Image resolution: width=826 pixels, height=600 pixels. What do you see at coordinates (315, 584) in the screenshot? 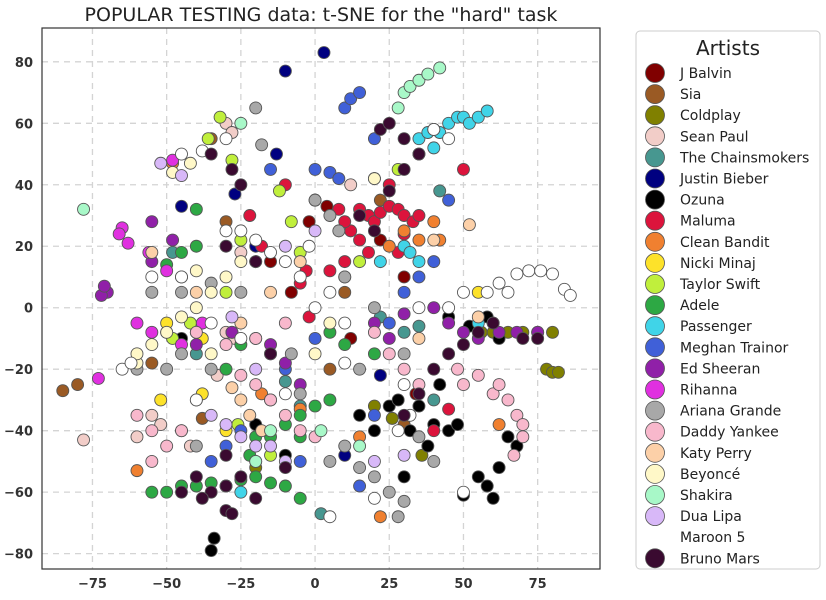
I see `x-tick-label: 0` at bounding box center [315, 584].